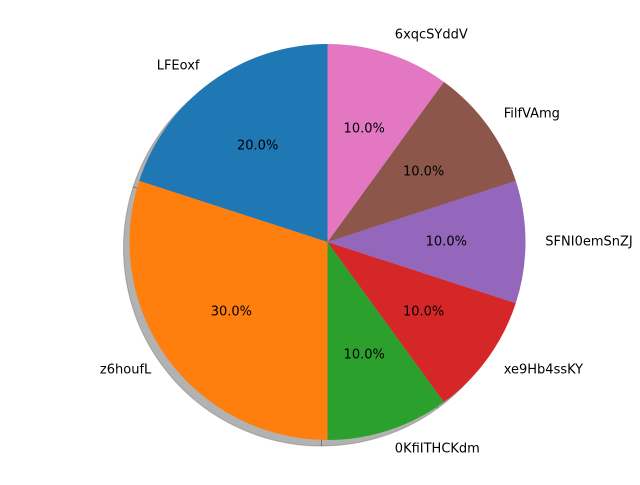 Image resolution: width=640 pixels, height=485 pixels. I want to click on pie-category-label-lfeoxf: LFEoxf, so click(178, 65).